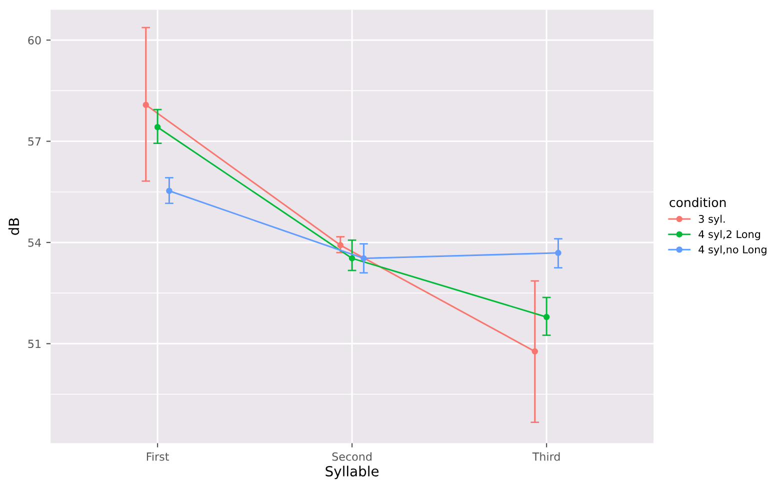 This screenshot has height=487, width=778. I want to click on y-tick-label: 60, so click(34, 40).